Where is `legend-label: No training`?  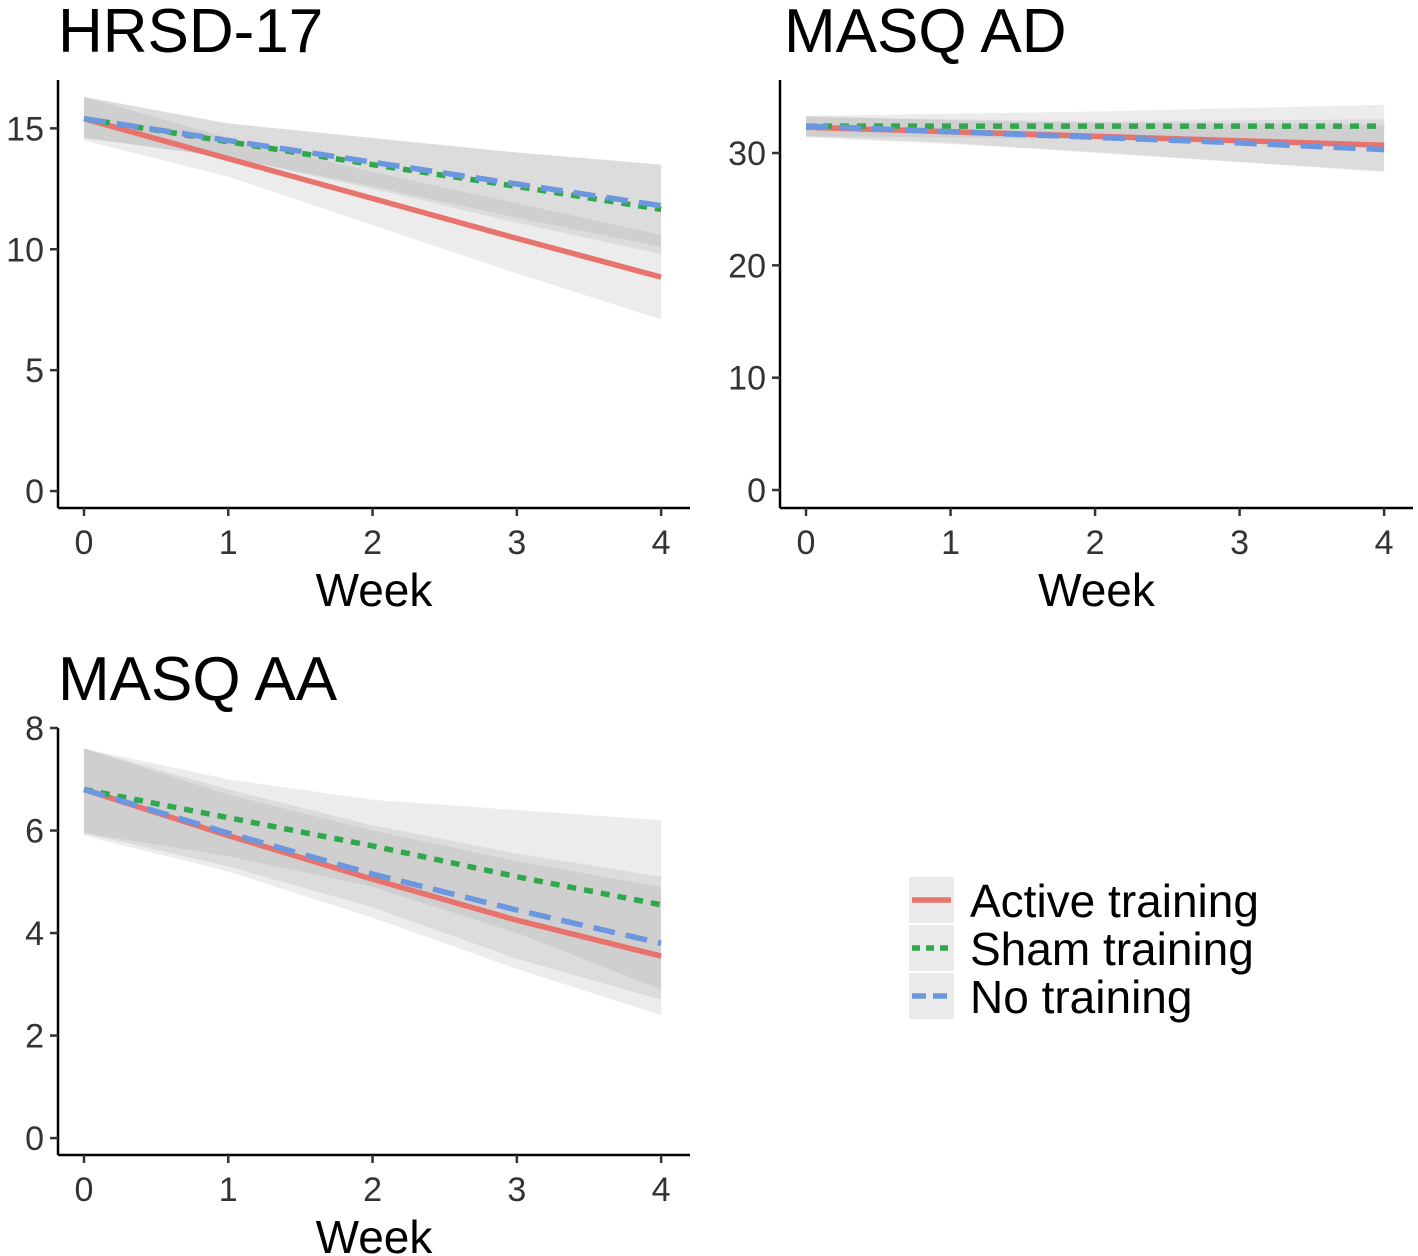
legend-label: No training is located at coordinates (1081, 997).